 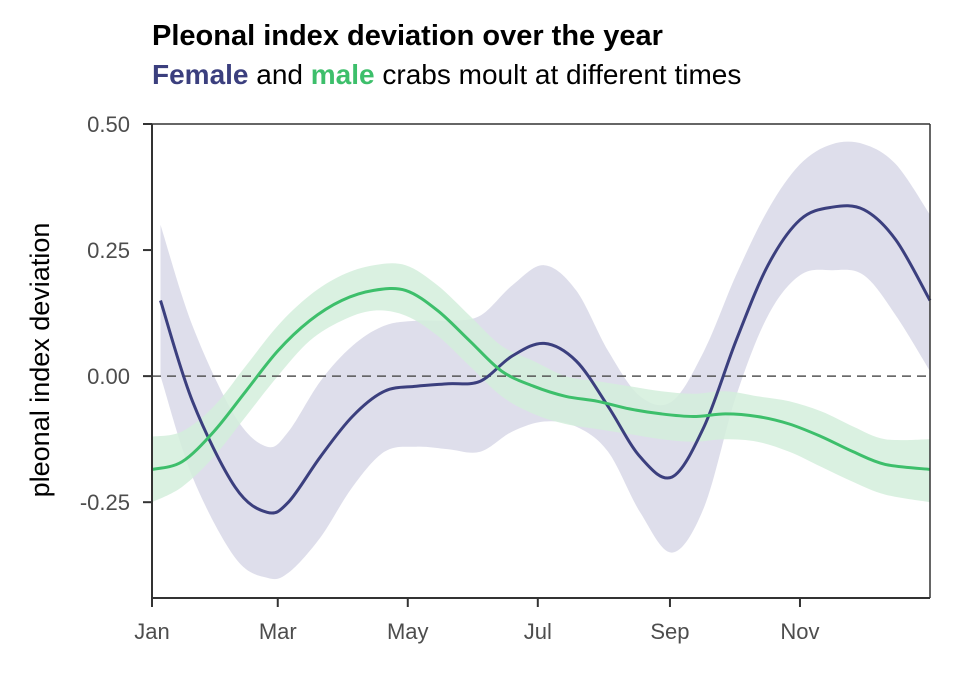 What do you see at coordinates (538, 631) in the screenshot?
I see `x-tick-label: Jul` at bounding box center [538, 631].